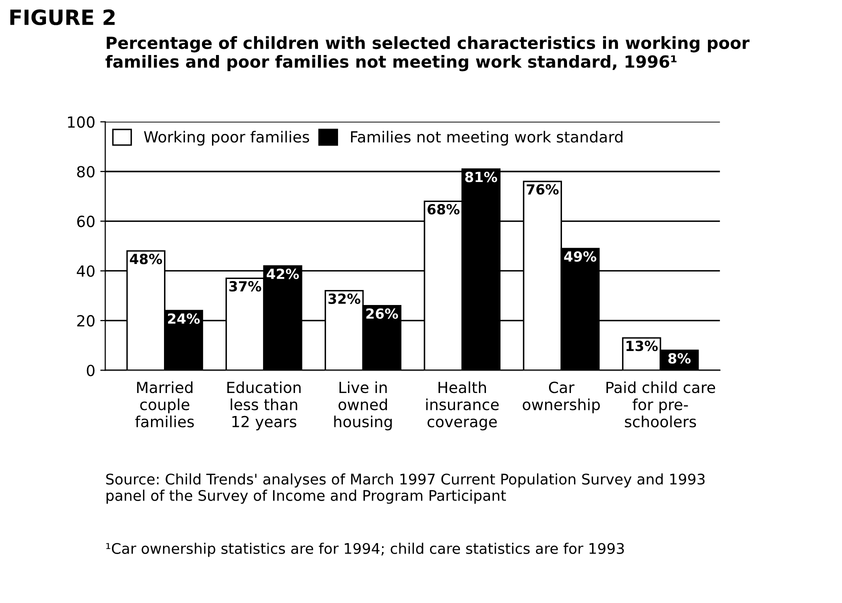  Describe the element at coordinates (405, 488) in the screenshot. I see `source-note: Source: Child Trends' analyses of March 1997 Current Population Survey and 1993 panel of the Survey of Income and Program Participant` at that location.